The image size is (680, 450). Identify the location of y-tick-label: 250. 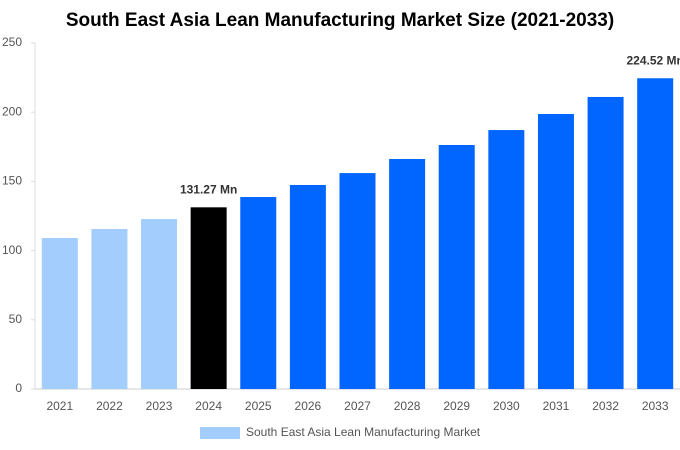
(12, 42).